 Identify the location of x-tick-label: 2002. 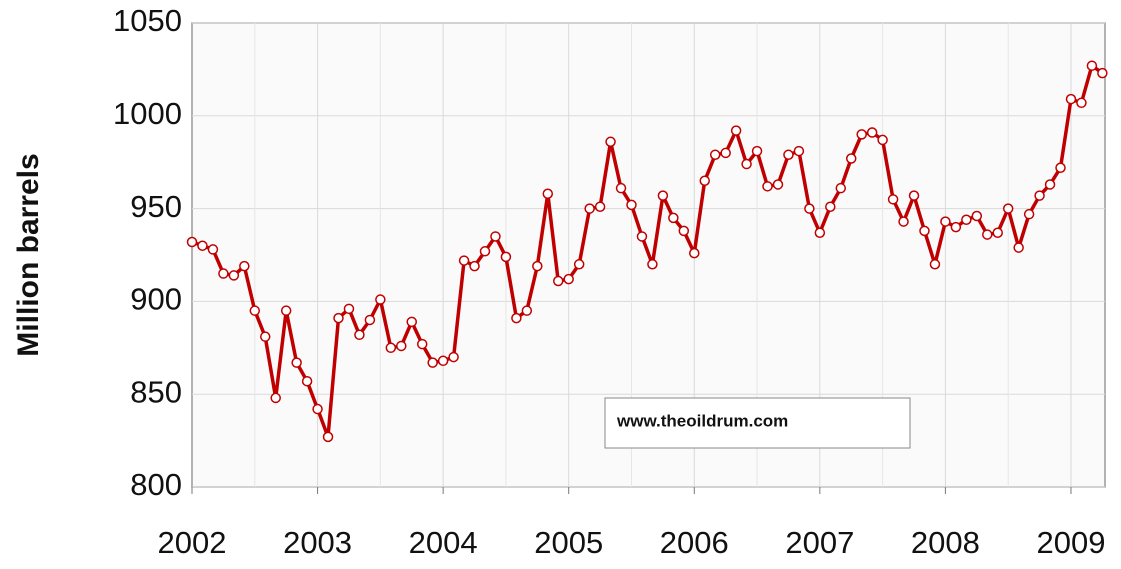
(192, 542).